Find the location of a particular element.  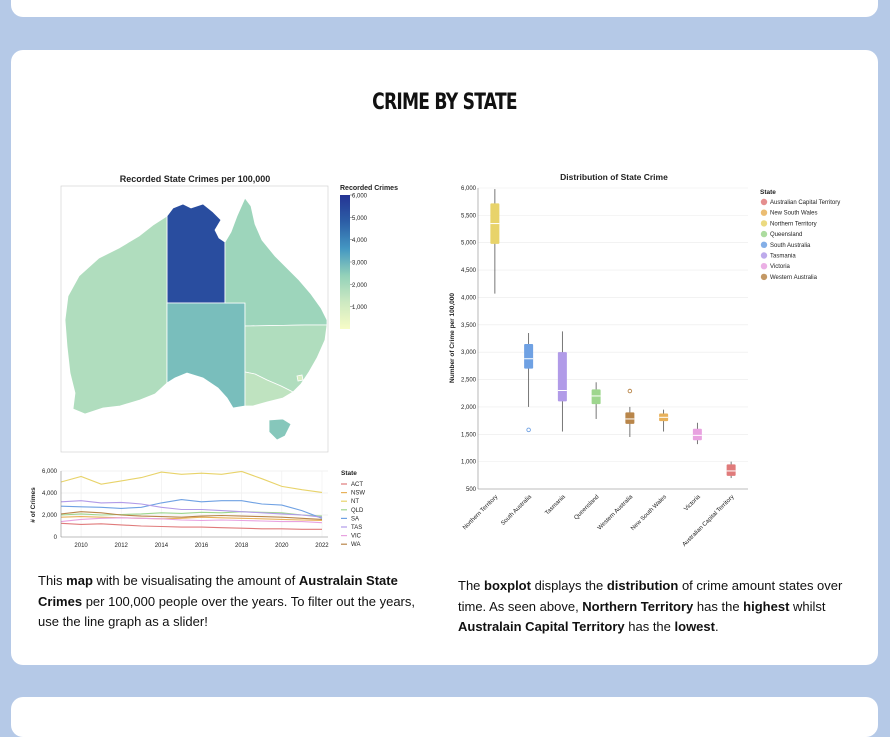

map-state-wa is located at coordinates (116, 315).